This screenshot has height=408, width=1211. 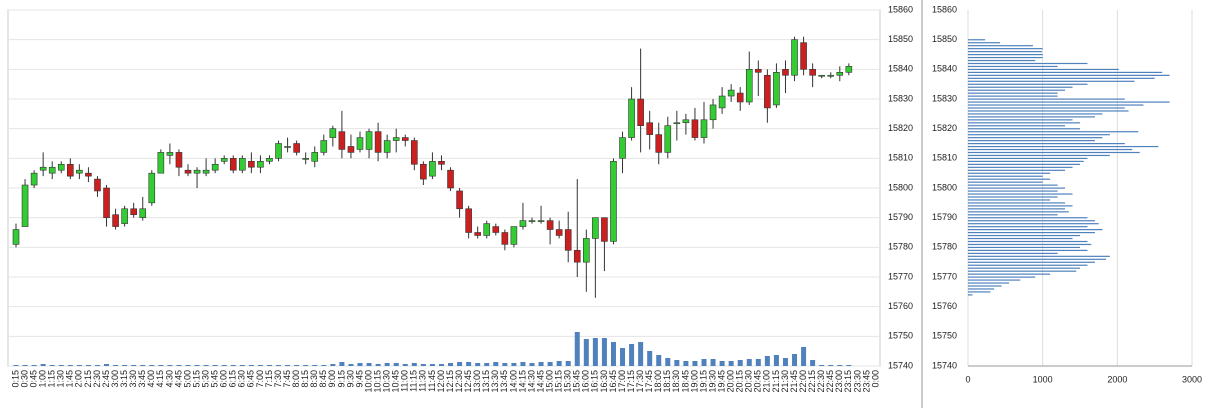 What do you see at coordinates (305, 379) in the screenshot?
I see `x-tick-label: 8:15` at bounding box center [305, 379].